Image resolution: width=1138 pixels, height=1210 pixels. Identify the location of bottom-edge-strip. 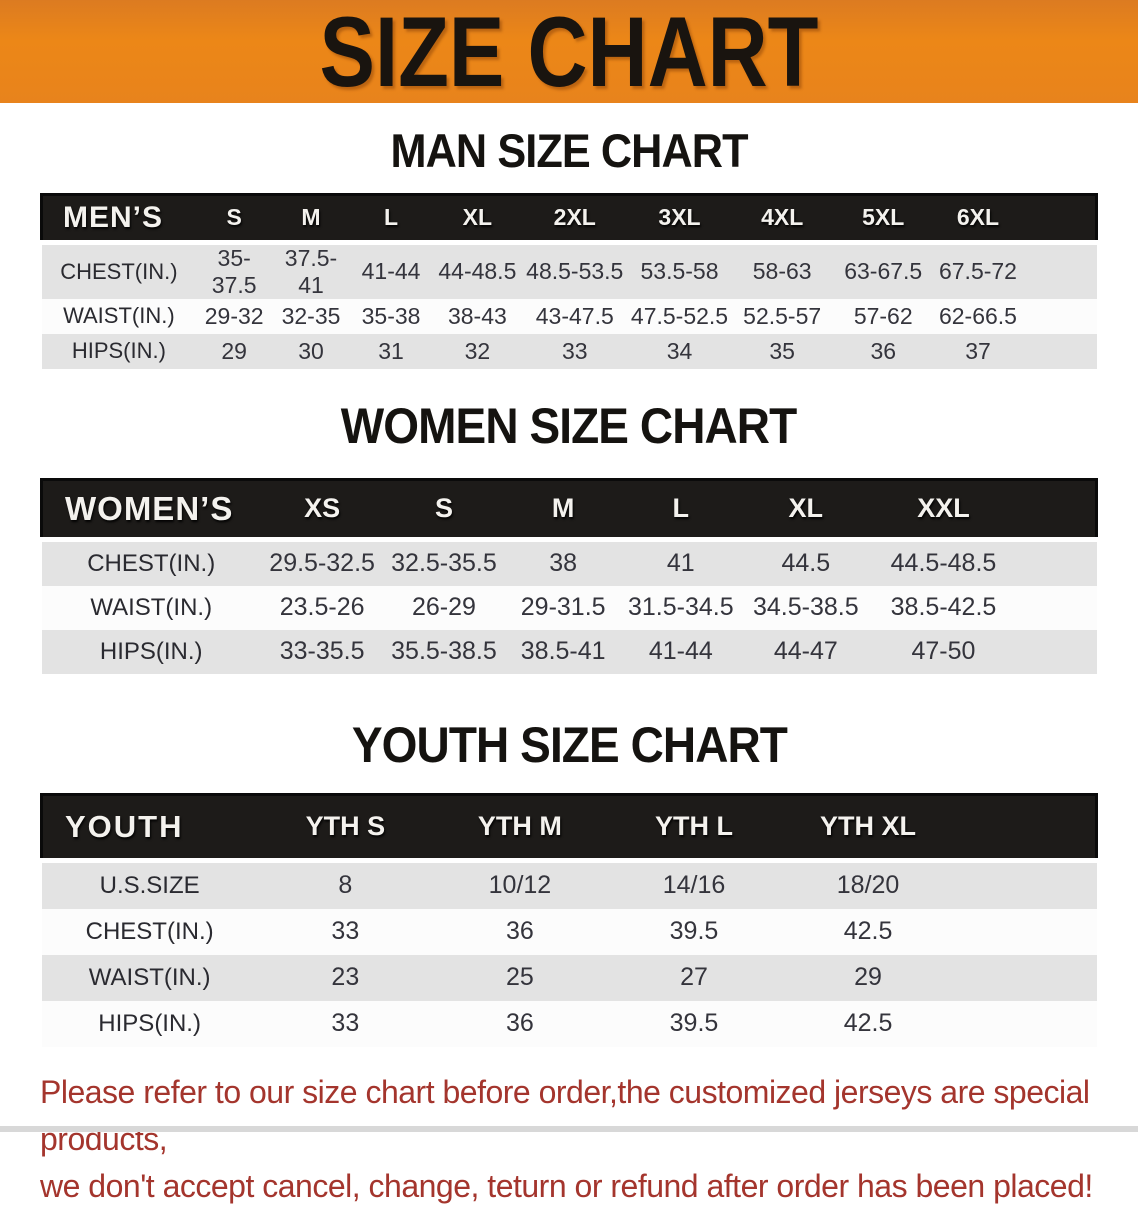
(569, 1129).